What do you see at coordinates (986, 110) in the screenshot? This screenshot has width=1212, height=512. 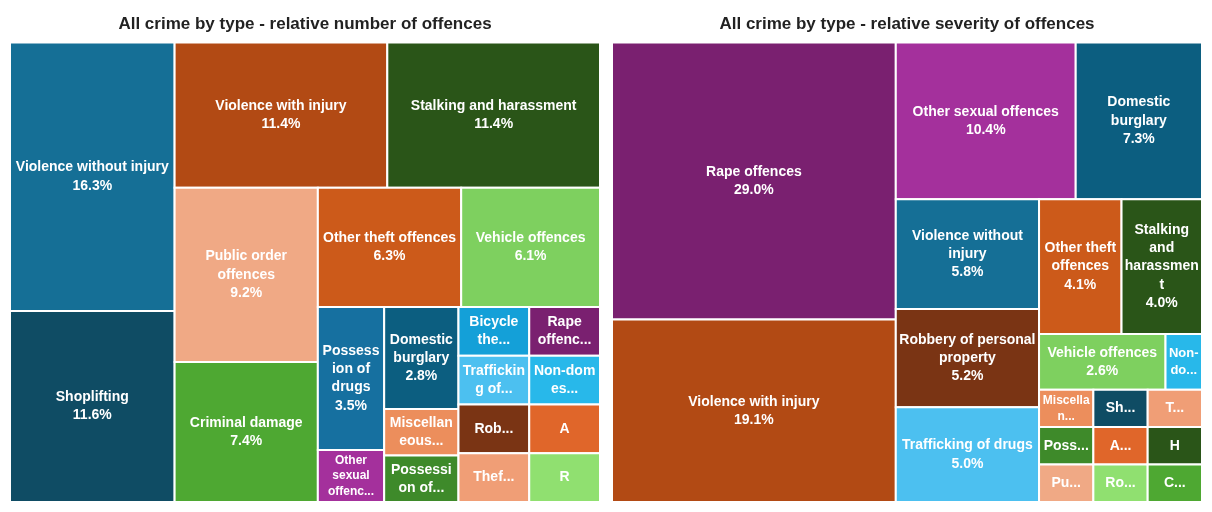 I see `category-label: Other sexual offences` at bounding box center [986, 110].